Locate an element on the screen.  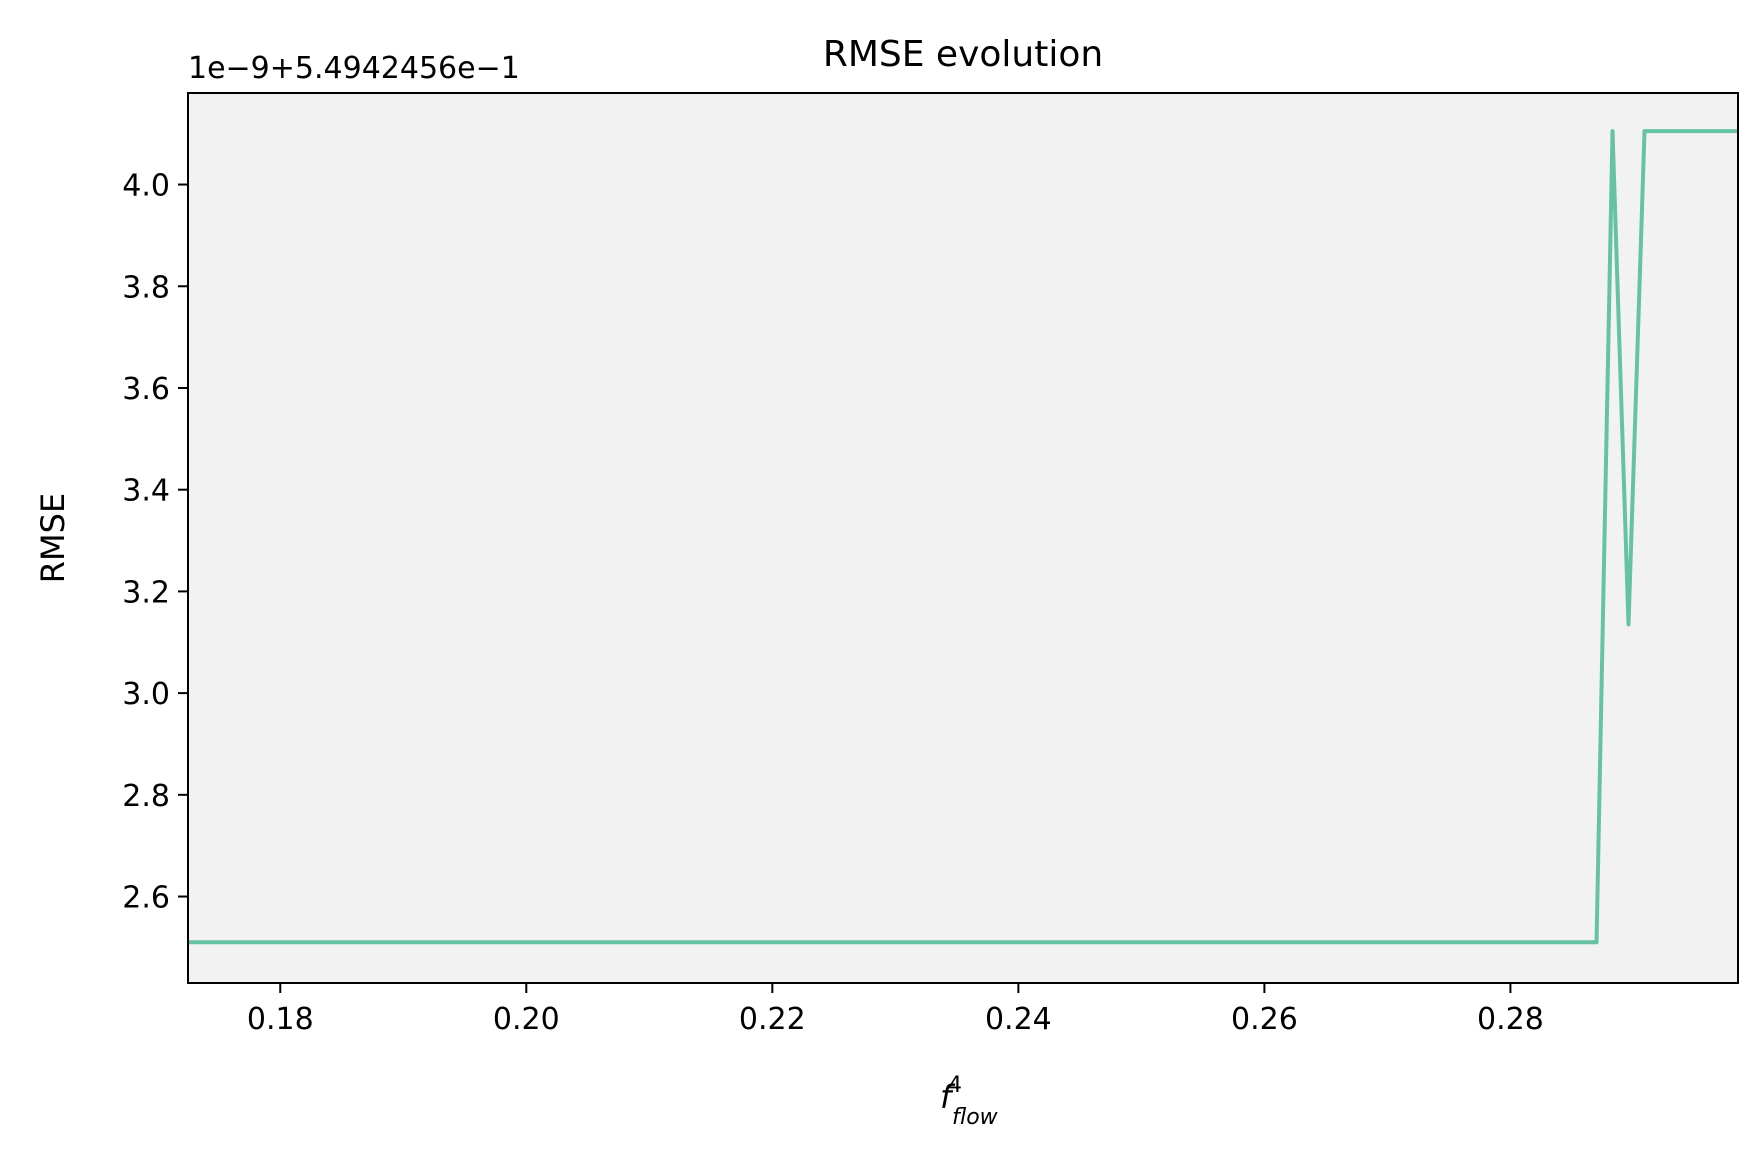
x-tick-label: 0.20 is located at coordinates (526, 1019).